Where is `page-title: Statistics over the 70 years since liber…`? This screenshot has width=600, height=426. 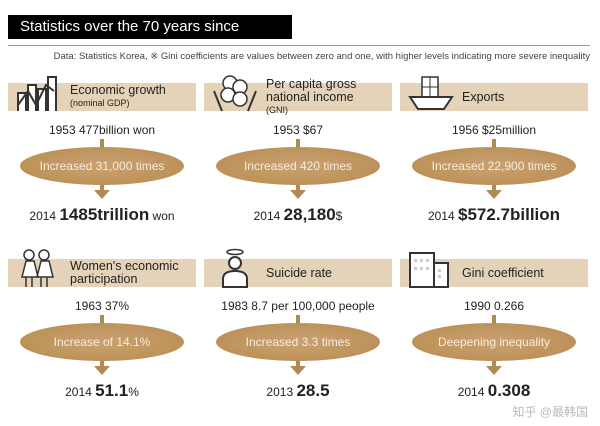 page-title: Statistics over the 70 years since liber… is located at coordinates (150, 37).